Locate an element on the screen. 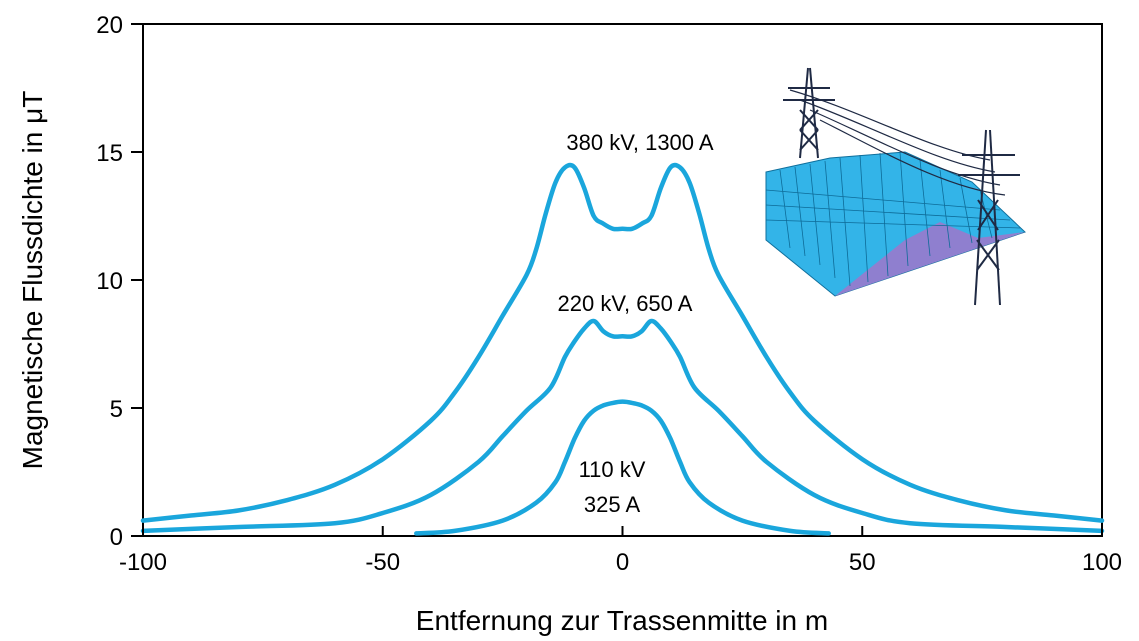 The width and height of the screenshot is (1139, 641). power-line-illustration is located at coordinates (895, 186).